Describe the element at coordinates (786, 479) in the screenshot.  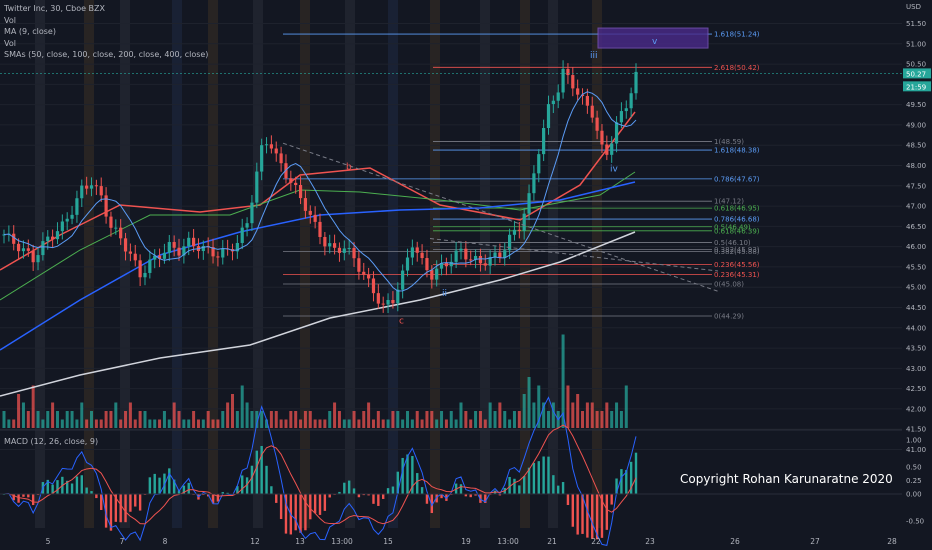
I see `copyright-text: Copyright Rohan Karunaratne 2020` at that location.